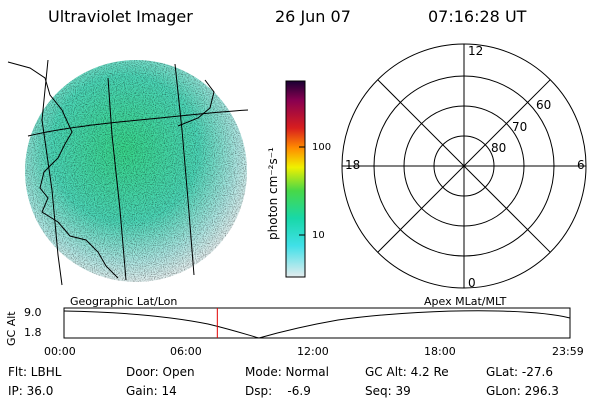 This screenshot has height=400, width=600. Describe the element at coordinates (353, 165) in the screenshot. I see `mlt-label-18: 18` at that location.